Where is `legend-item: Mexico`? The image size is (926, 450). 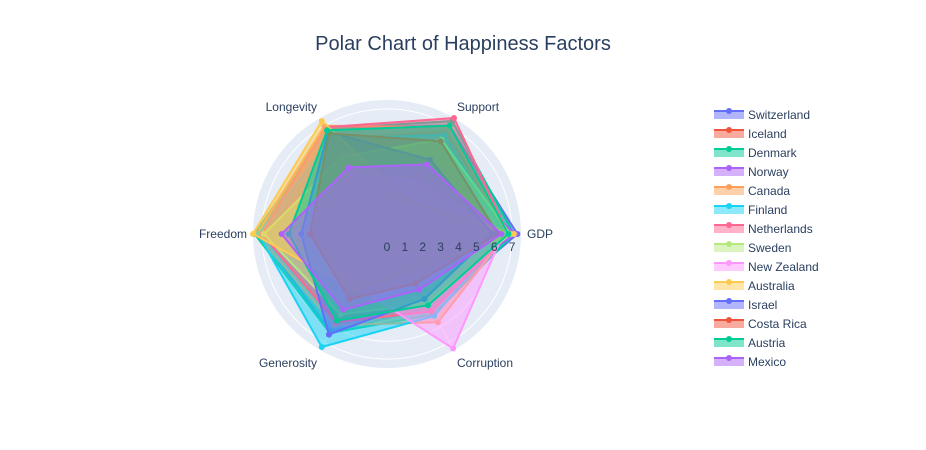
legend-item: Mexico is located at coordinates (750, 362).